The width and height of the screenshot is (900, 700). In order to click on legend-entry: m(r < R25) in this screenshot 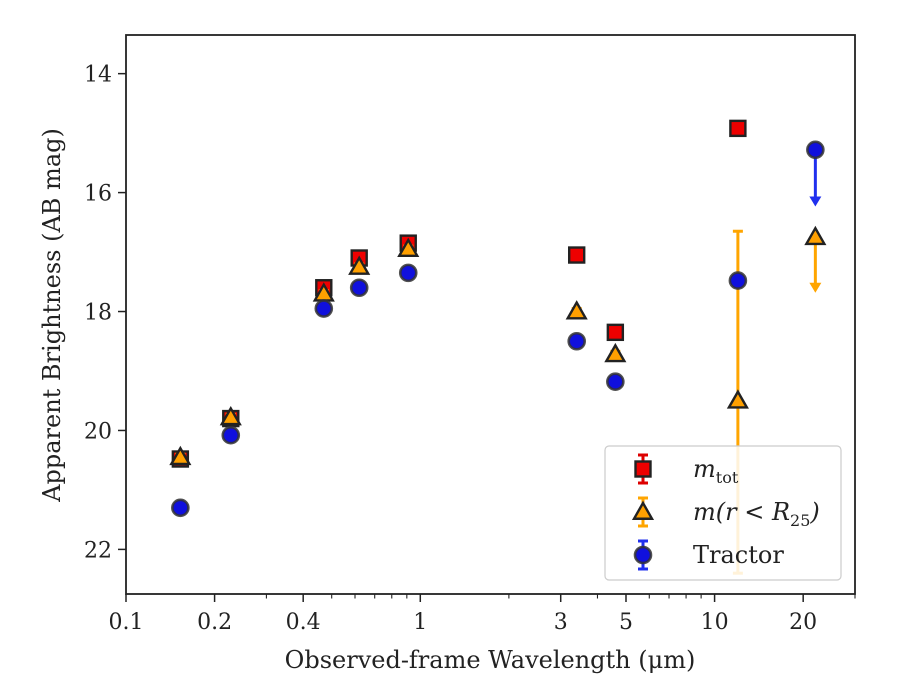, I will do `click(725, 513)`.